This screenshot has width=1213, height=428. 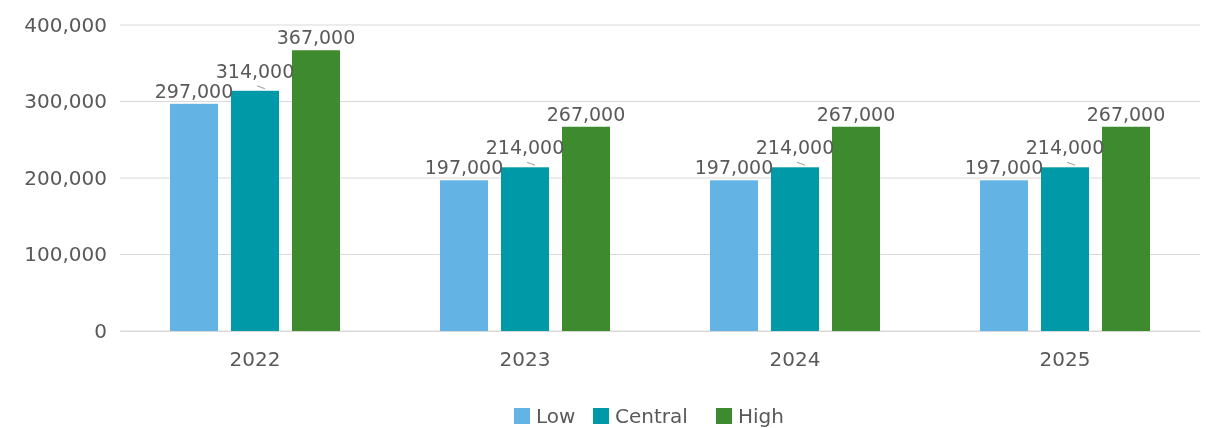 I want to click on y-tick-label: 0, so click(x=100, y=330).